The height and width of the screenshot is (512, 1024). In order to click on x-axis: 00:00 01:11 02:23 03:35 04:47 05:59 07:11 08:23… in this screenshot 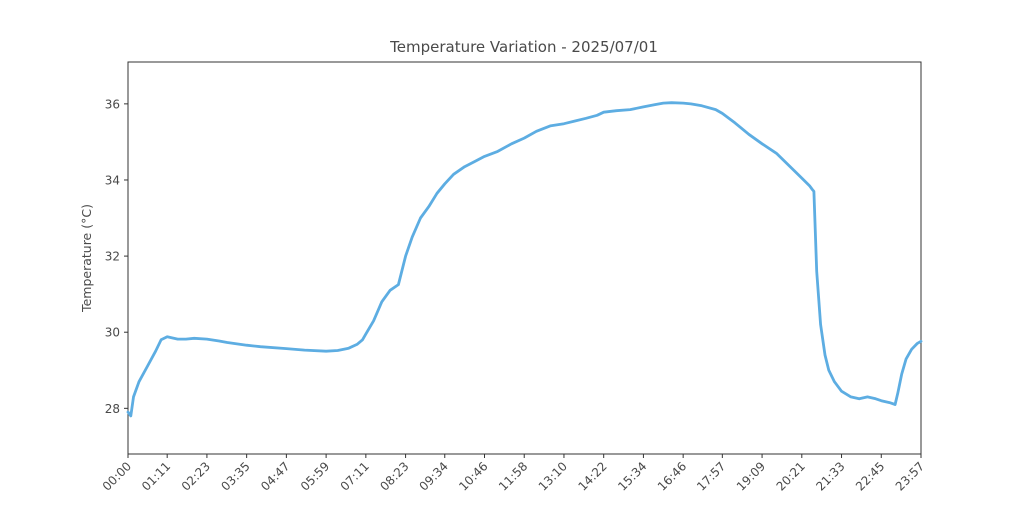, I will do `click(513, 474)`.